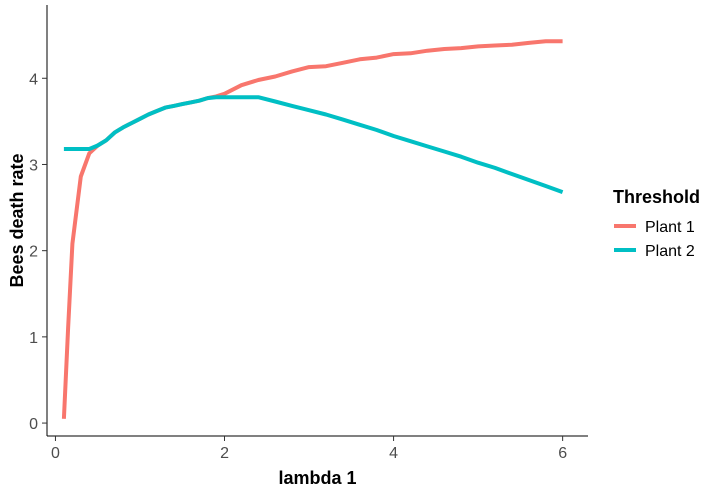 This screenshot has width=723, height=494. What do you see at coordinates (33, 424) in the screenshot?
I see `y-tick-label: 0` at bounding box center [33, 424].